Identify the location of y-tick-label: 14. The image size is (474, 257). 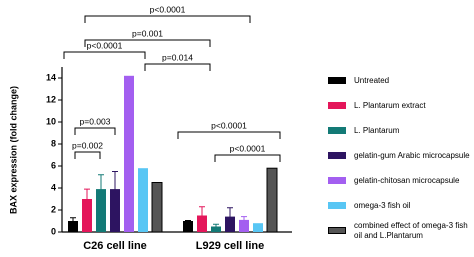
(51, 77).